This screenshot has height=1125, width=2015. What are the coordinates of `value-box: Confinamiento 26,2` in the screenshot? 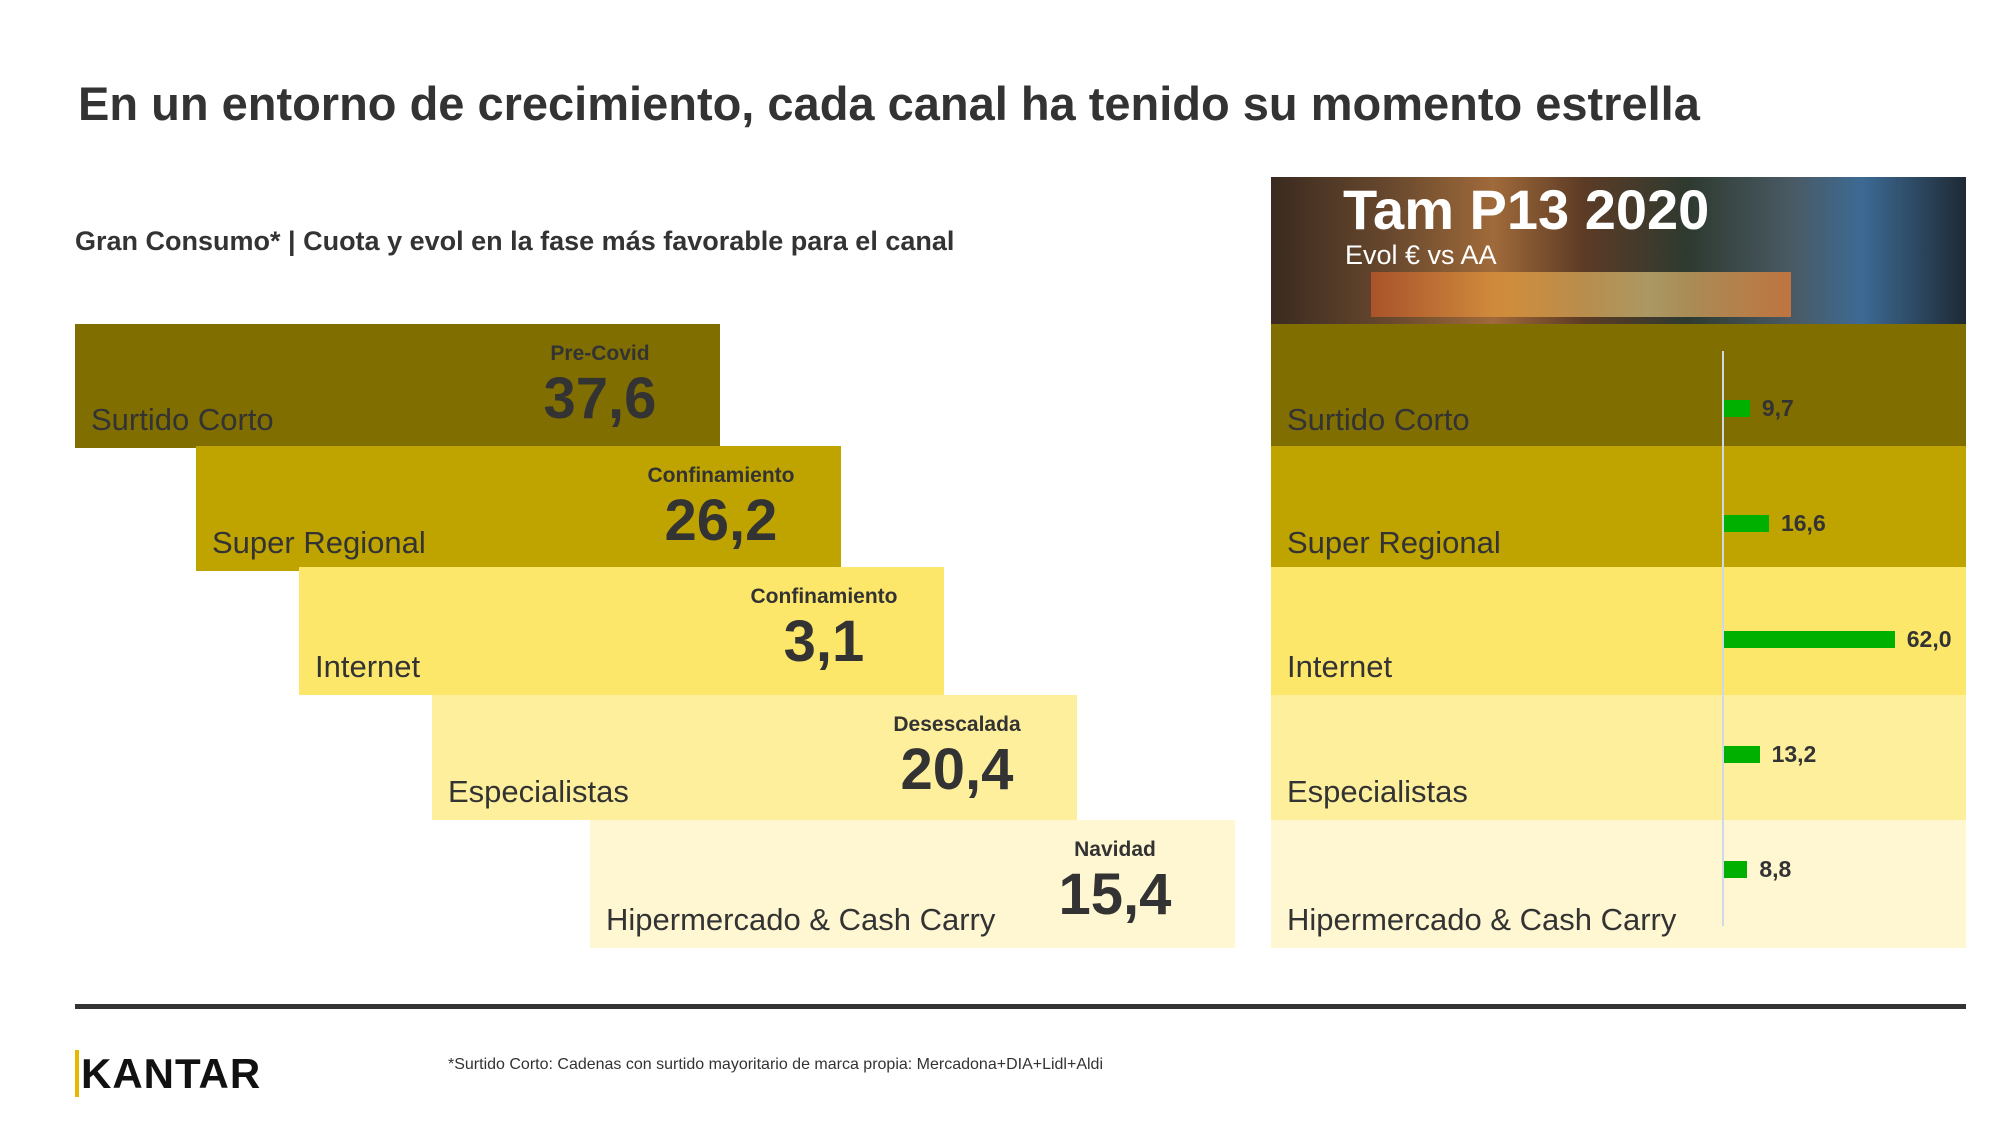 It's located at (721, 509).